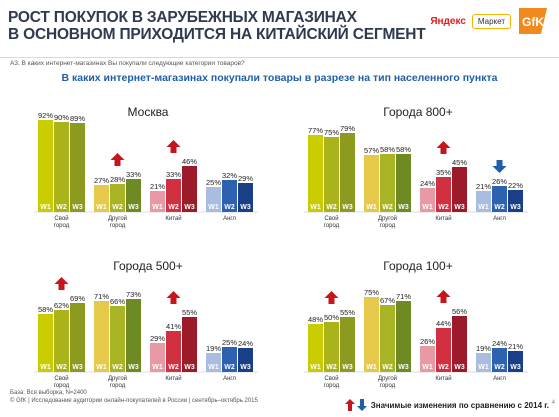 The width and height of the screenshot is (559, 417). Describe the element at coordinates (347, 312) in the screenshot. I see `data-label: 55%` at that location.